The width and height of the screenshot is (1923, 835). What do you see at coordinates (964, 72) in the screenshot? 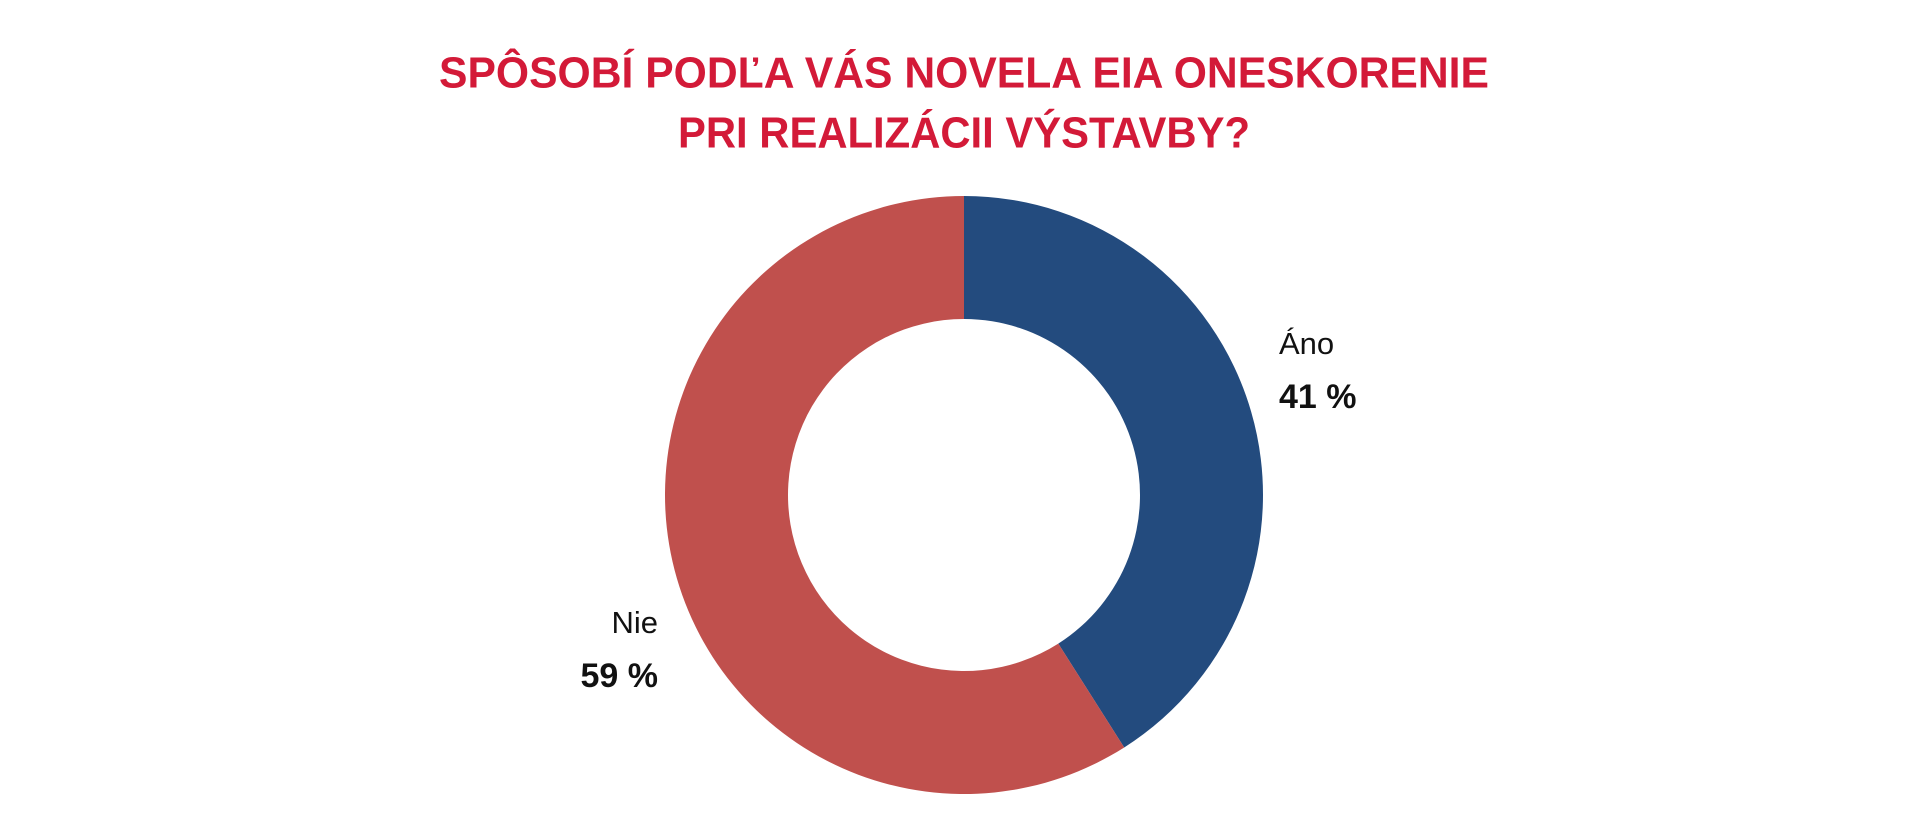
I see `chart-title: SPÔSOBÍ PODĽA VÁS NOVELA EIA ONESKORENIE` at bounding box center [964, 72].